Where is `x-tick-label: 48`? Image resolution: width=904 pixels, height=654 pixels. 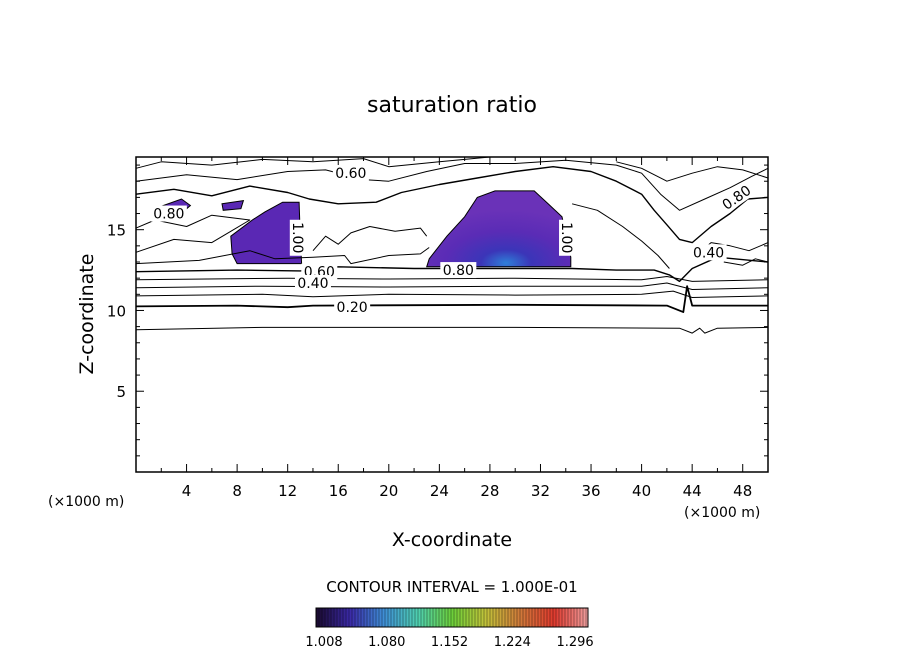
x-tick-label: 48 is located at coordinates (742, 491).